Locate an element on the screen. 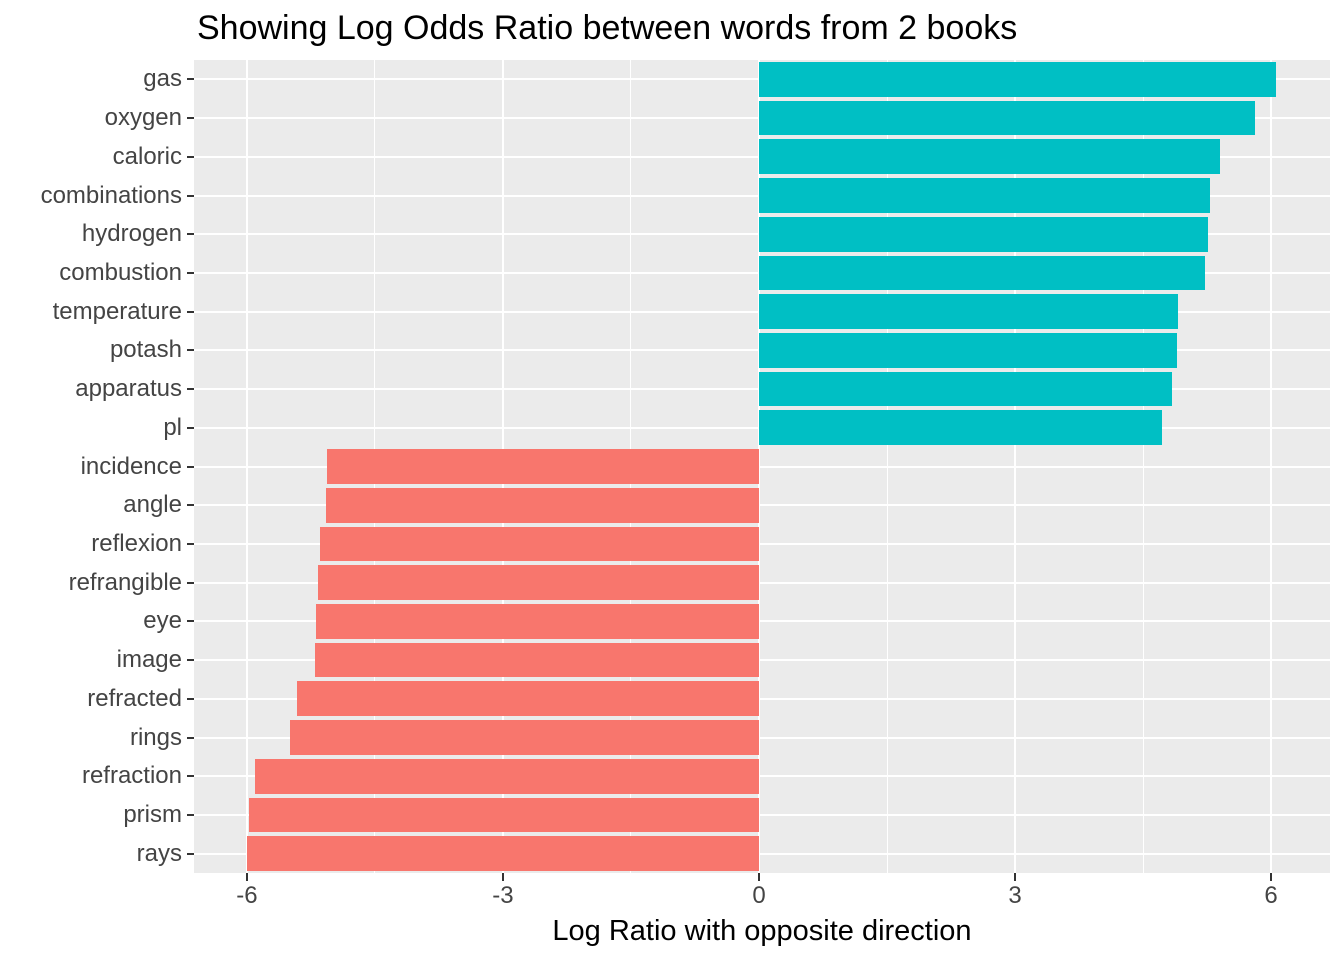 Image resolution: width=1344 pixels, height=960 pixels. bar-refraction is located at coordinates (506, 776).